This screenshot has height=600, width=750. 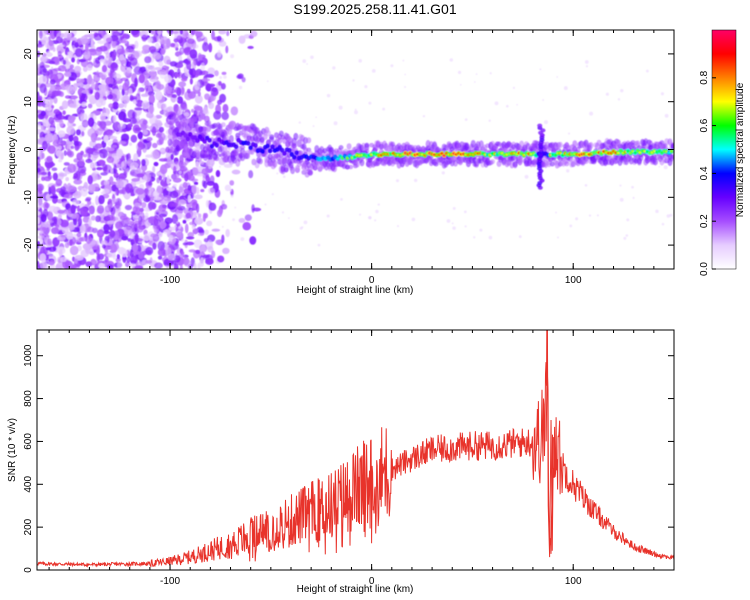 What do you see at coordinates (355, 589) in the screenshot?
I see `snr-xlabel: Height of straight line (km)` at bounding box center [355, 589].